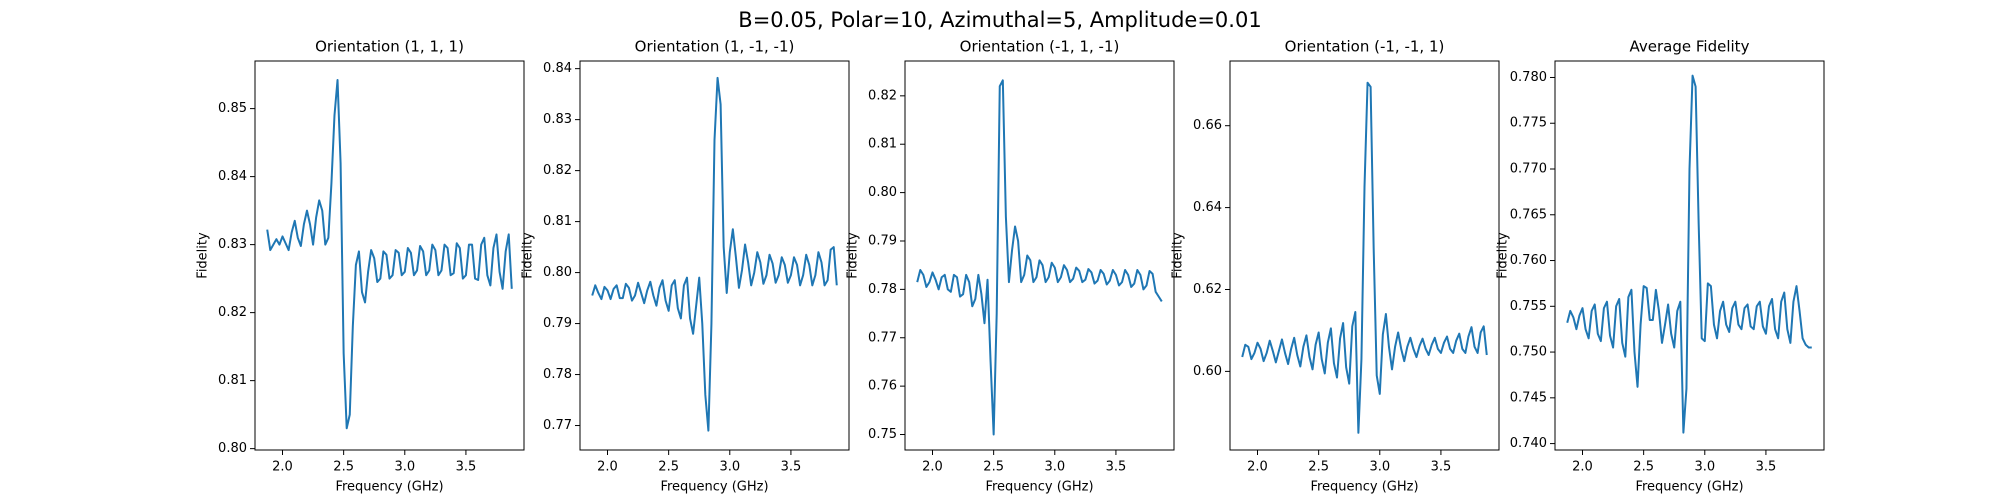  Describe the element at coordinates (232, 108) in the screenshot. I see `y-tick-label: 0.85` at that location.